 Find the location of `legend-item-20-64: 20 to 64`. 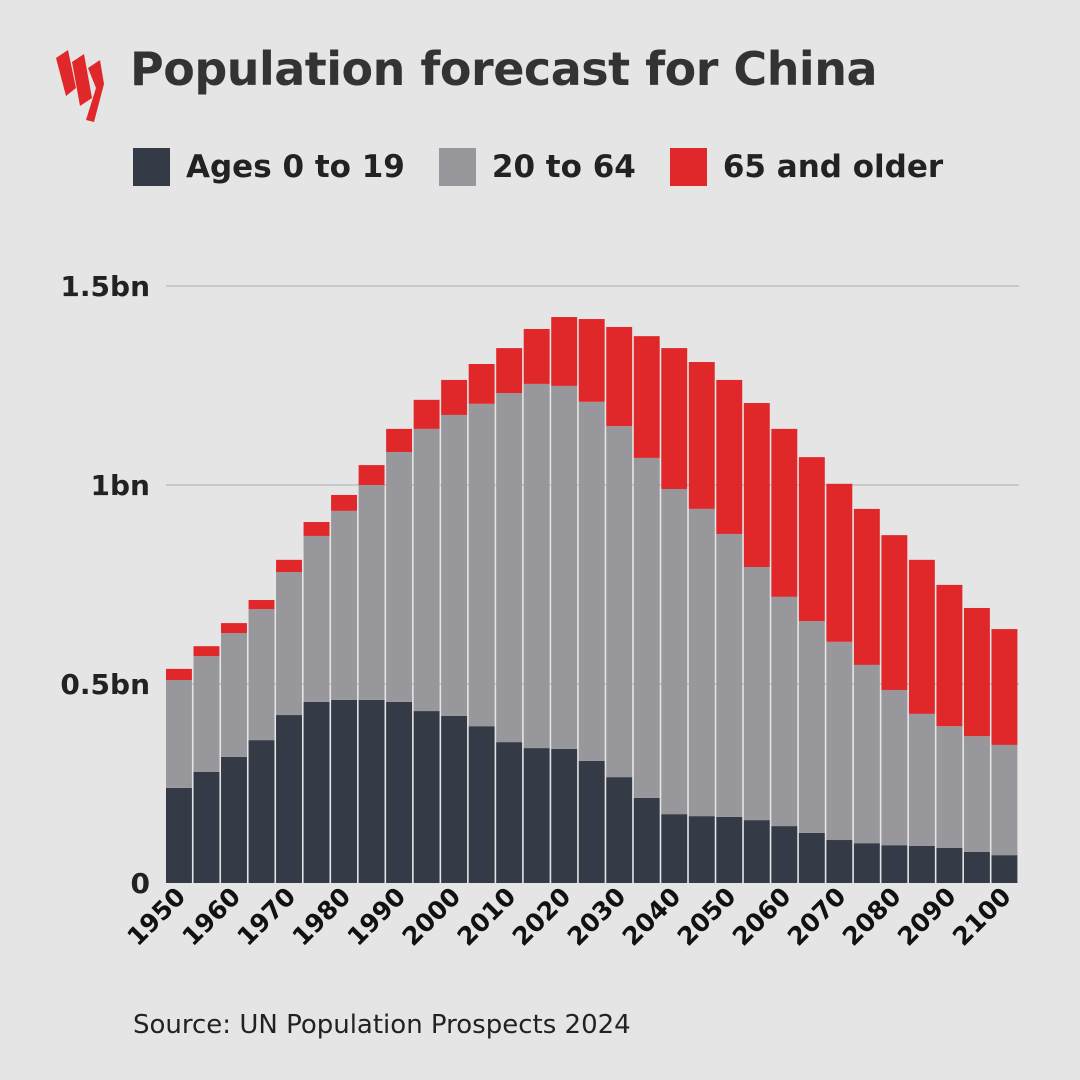

legend-item-20-64: 20 to 64 is located at coordinates (537, 167).